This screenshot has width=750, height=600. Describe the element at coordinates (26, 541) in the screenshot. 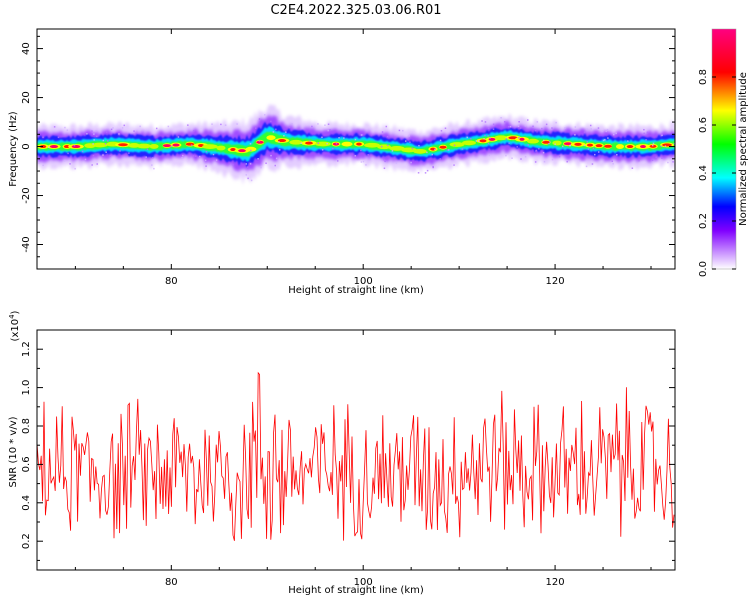

I see `snr-y-tick-label: 0.2` at that location.